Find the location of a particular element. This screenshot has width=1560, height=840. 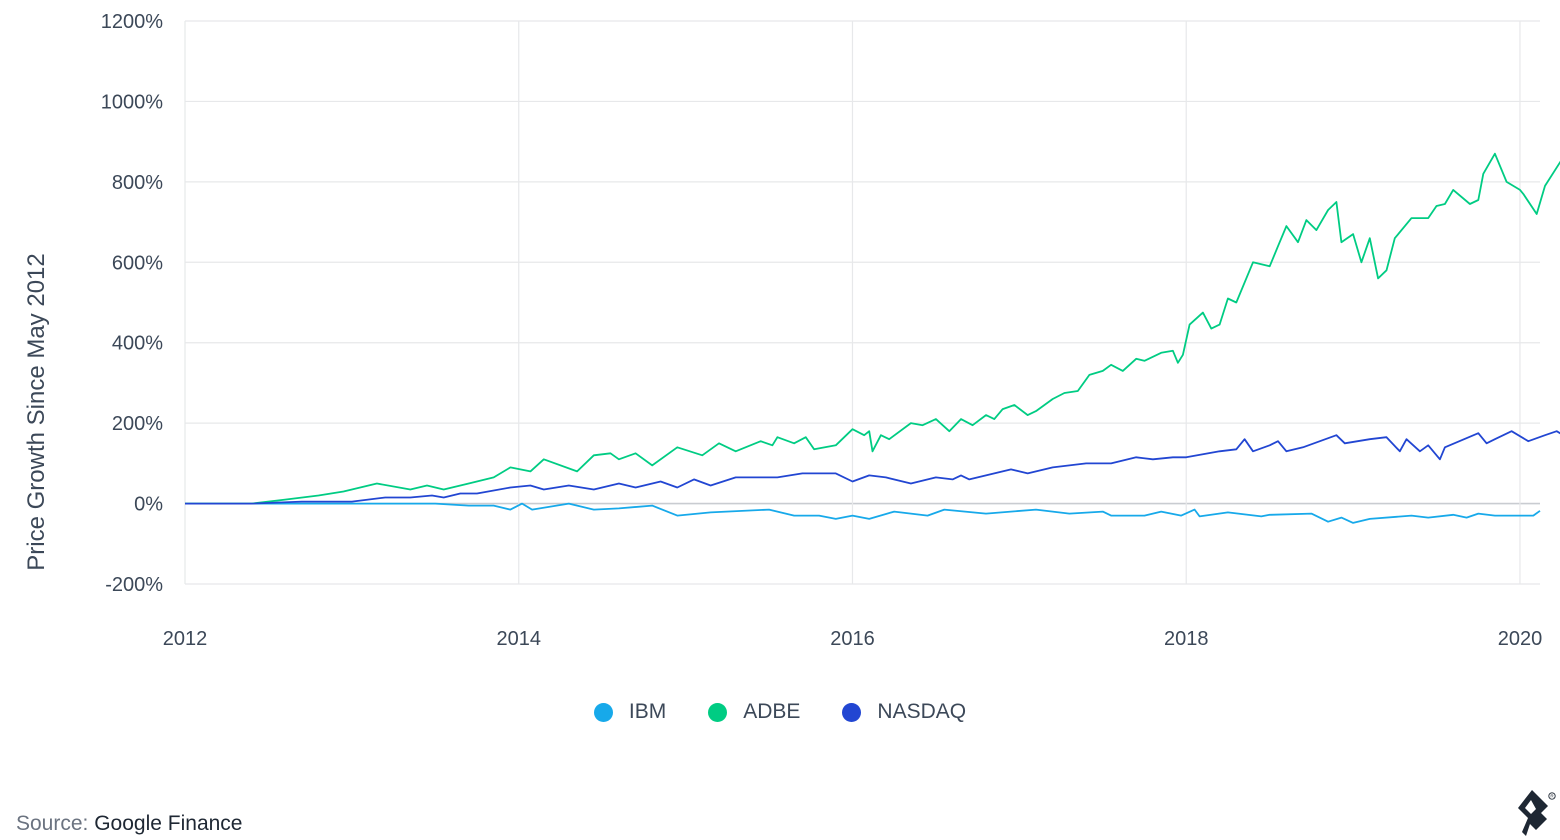

x-tick-label: 2016 is located at coordinates (852, 639).